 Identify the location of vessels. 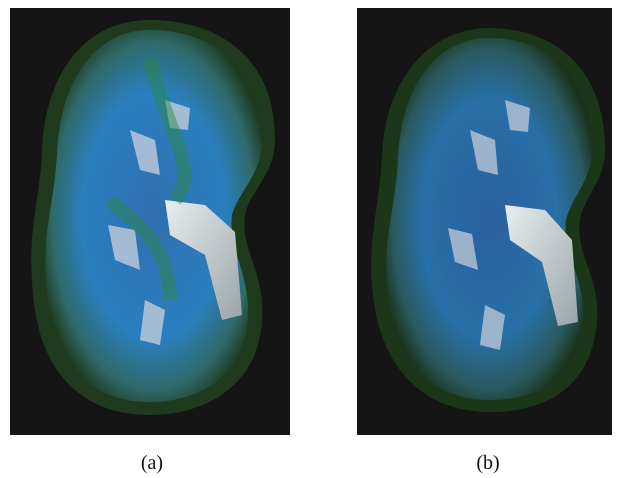
(148, 179).